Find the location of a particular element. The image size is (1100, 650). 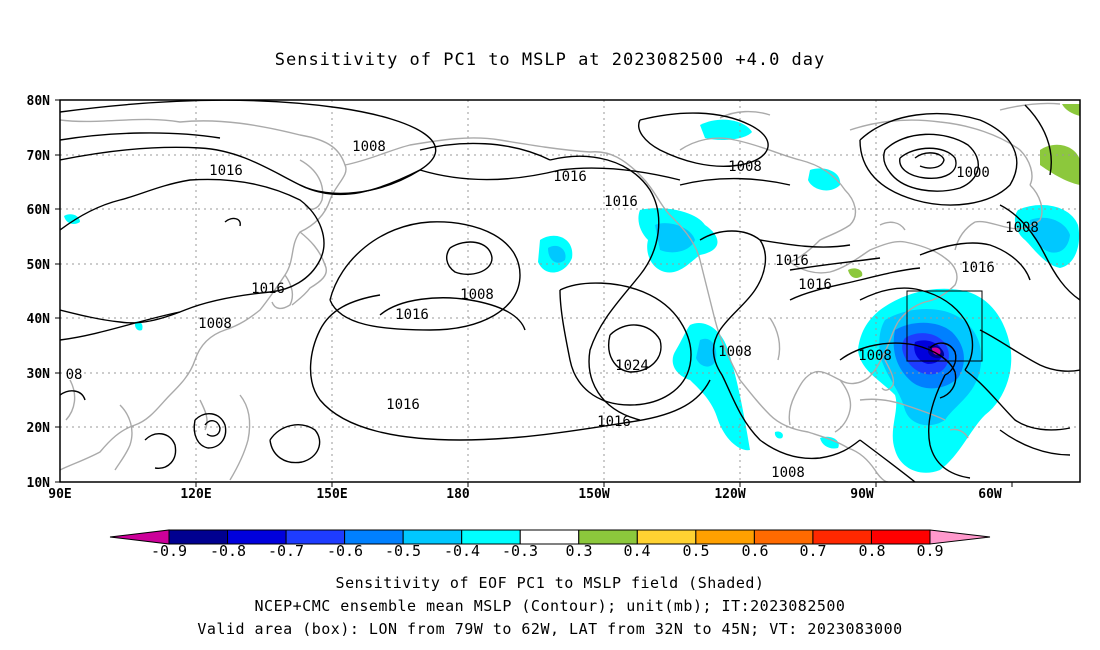

colorbar-label: 0.9 is located at coordinates (929, 551).